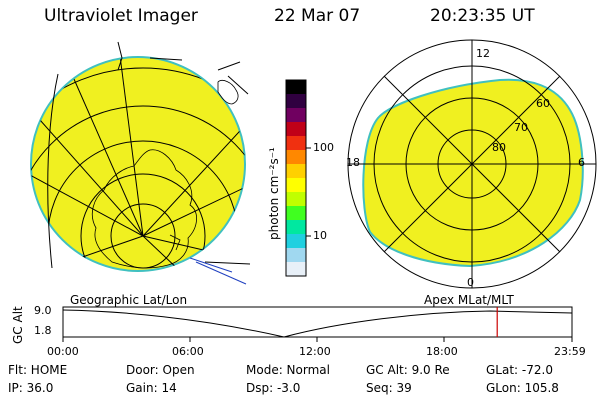  What do you see at coordinates (317, 16) in the screenshot?
I see `date-label: 22 Mar 07` at bounding box center [317, 16].